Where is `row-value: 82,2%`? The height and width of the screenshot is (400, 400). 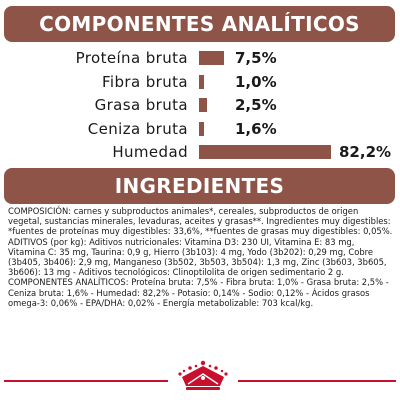 row-value: 82,2% is located at coordinates (365, 152).